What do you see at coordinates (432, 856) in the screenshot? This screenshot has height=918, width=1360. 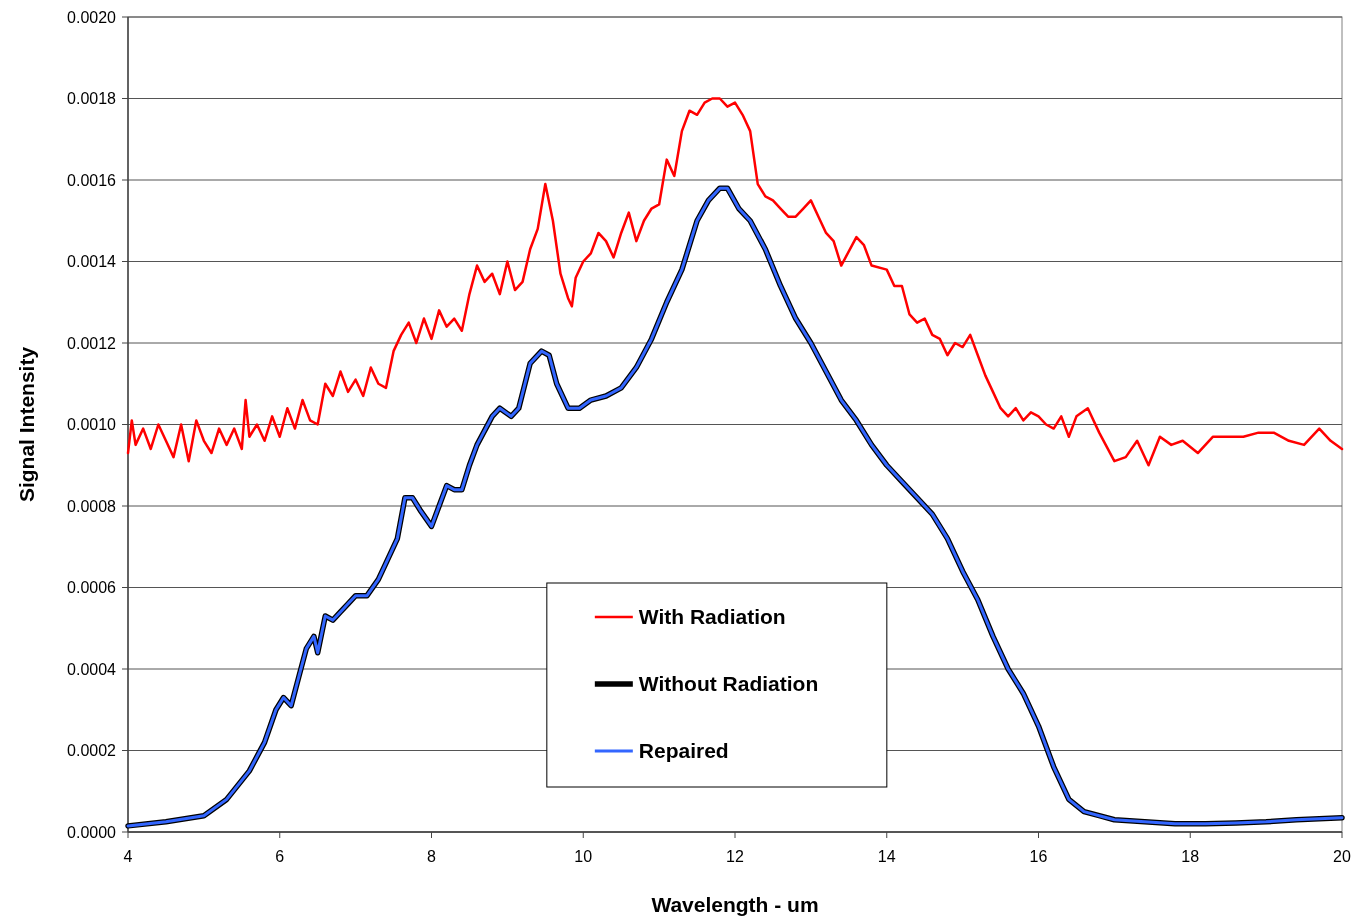 I see `x-tick-label: 8` at bounding box center [432, 856].